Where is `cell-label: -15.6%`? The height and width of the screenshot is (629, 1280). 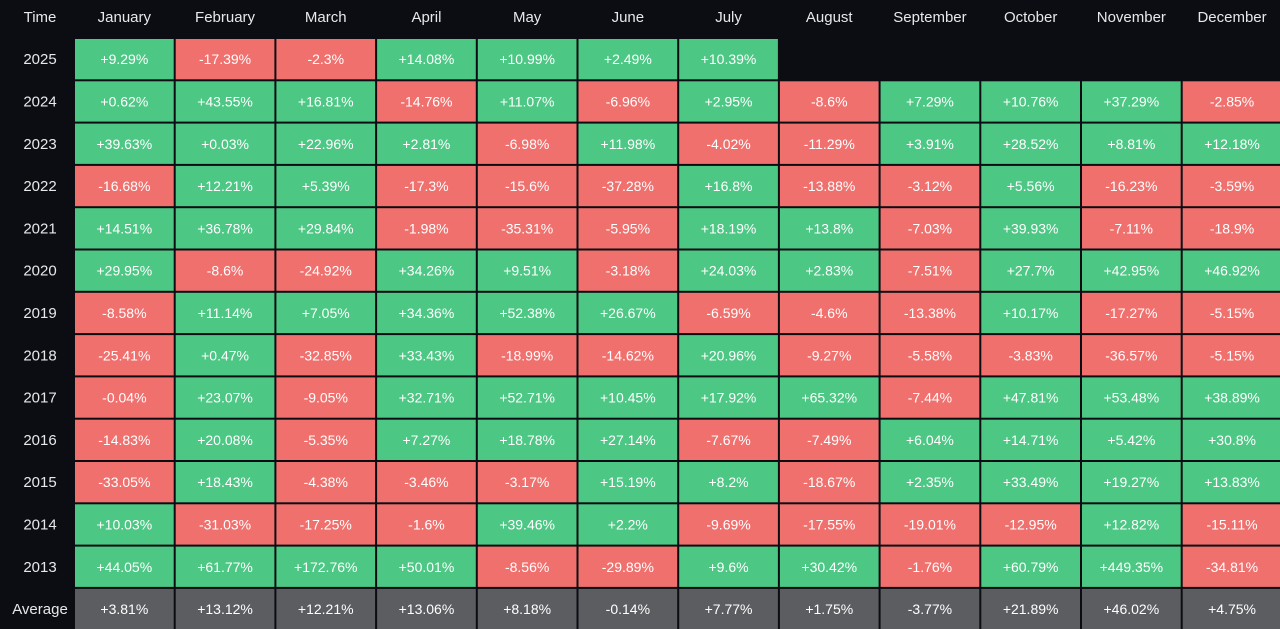 cell-label: -15.6% is located at coordinates (527, 186).